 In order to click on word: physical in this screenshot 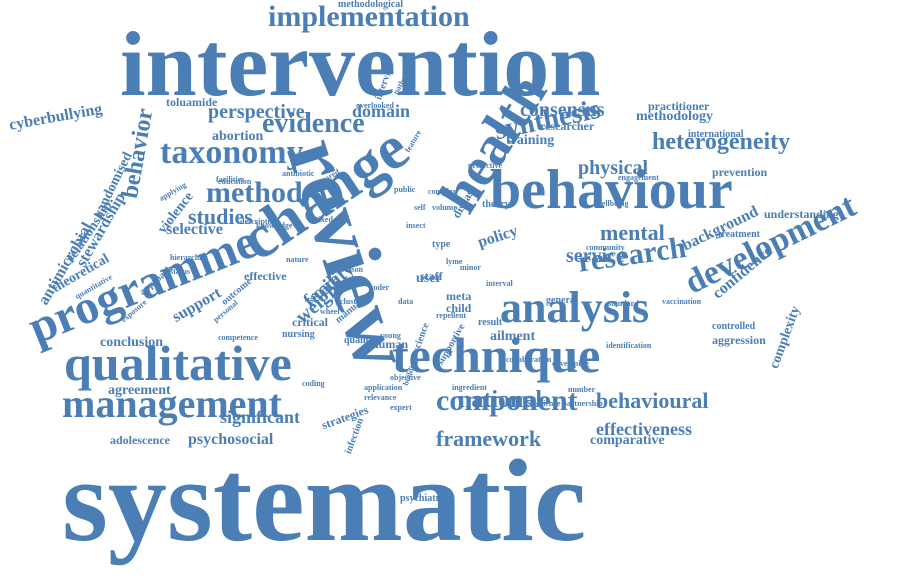, I will do `click(613, 168)`.